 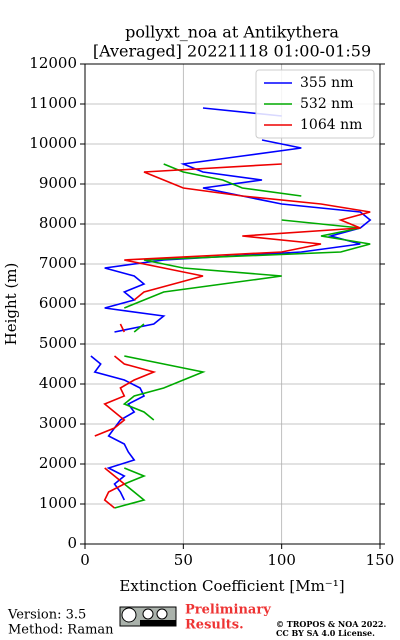 I want to click on y-tick-label: 9000, so click(x=58, y=183).